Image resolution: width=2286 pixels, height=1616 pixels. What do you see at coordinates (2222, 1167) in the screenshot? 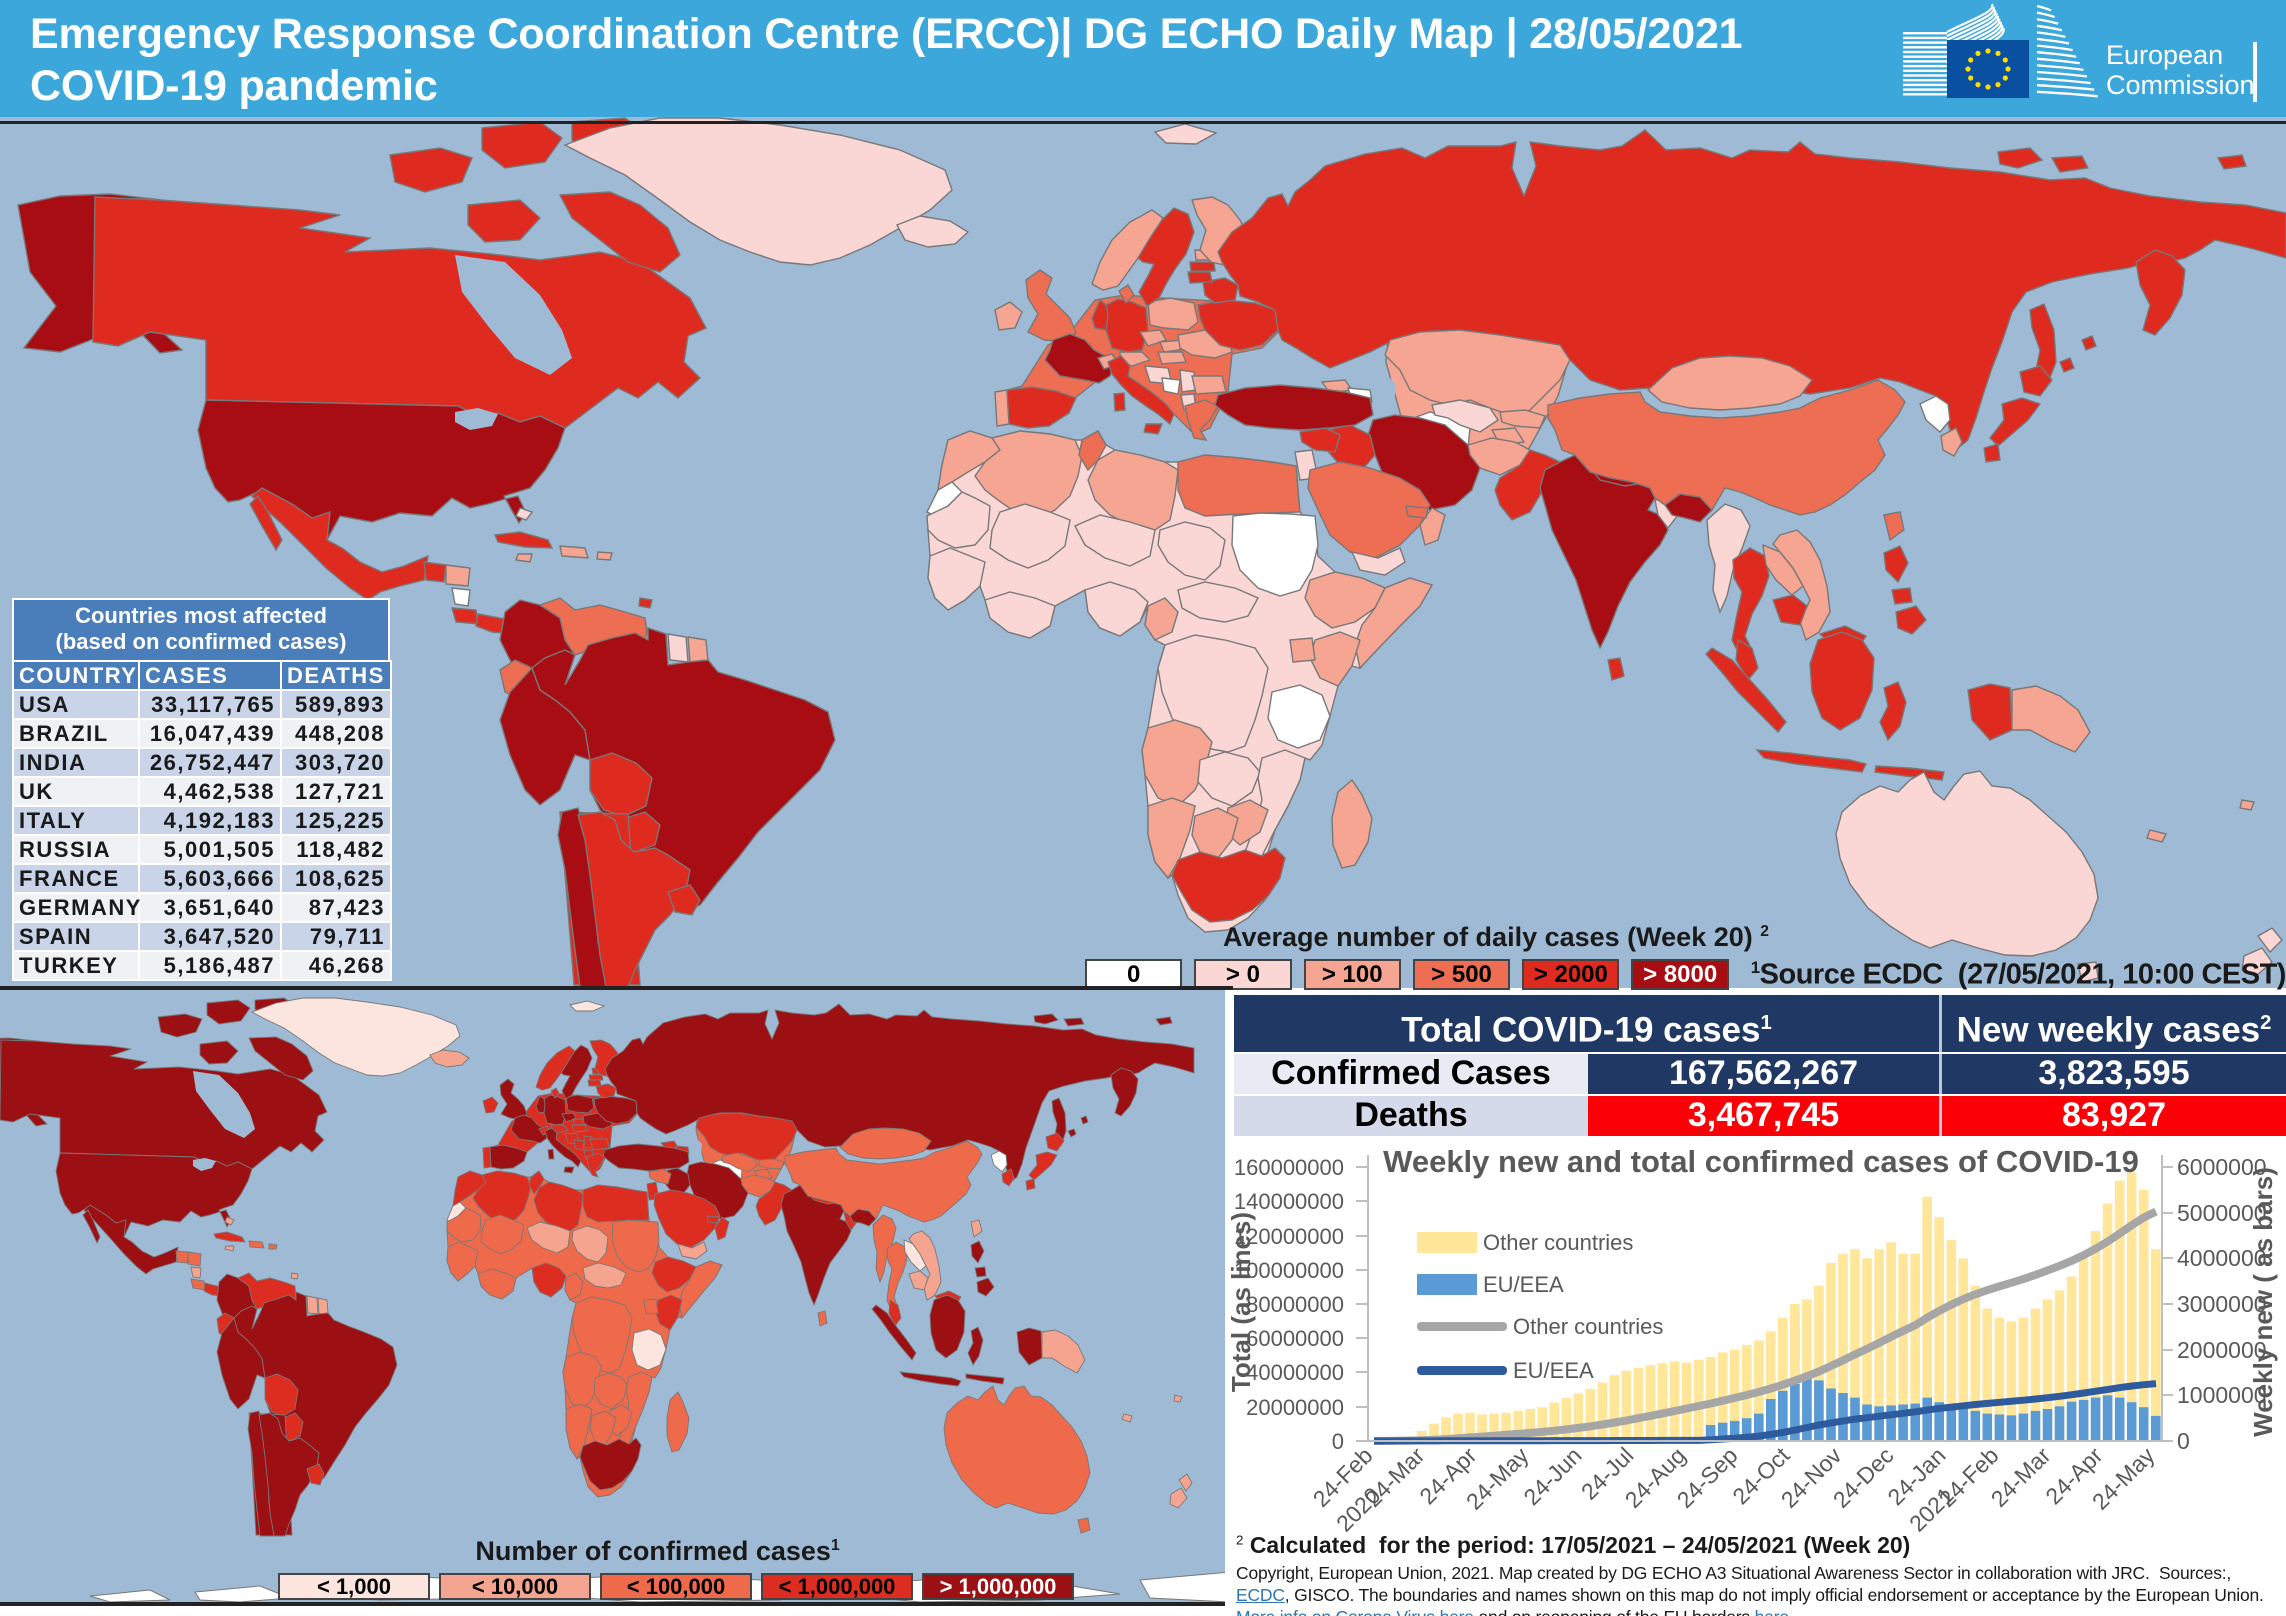
I see `svg-text: 6000000` at bounding box center [2222, 1167].